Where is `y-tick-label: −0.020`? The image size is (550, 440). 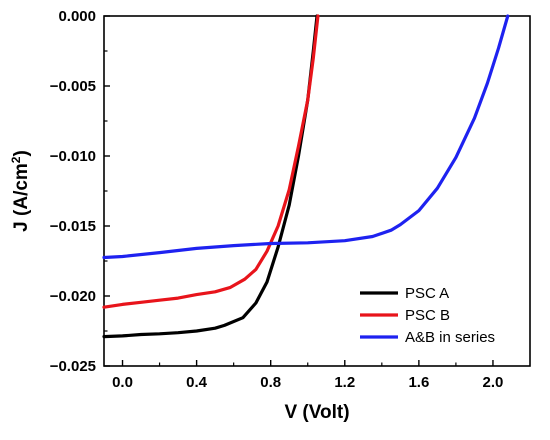 y-tick-label: −0.020 is located at coordinates (73, 296).